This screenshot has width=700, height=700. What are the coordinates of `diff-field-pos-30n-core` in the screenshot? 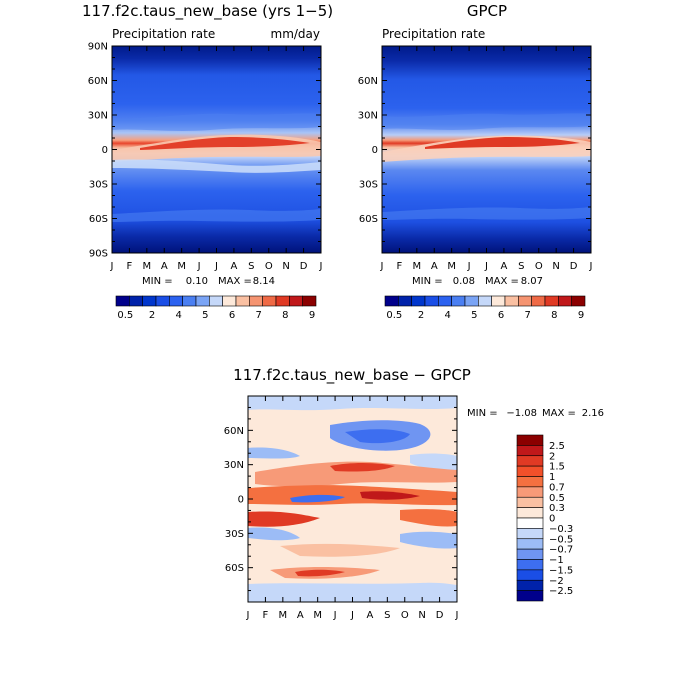 It's located at (362, 467).